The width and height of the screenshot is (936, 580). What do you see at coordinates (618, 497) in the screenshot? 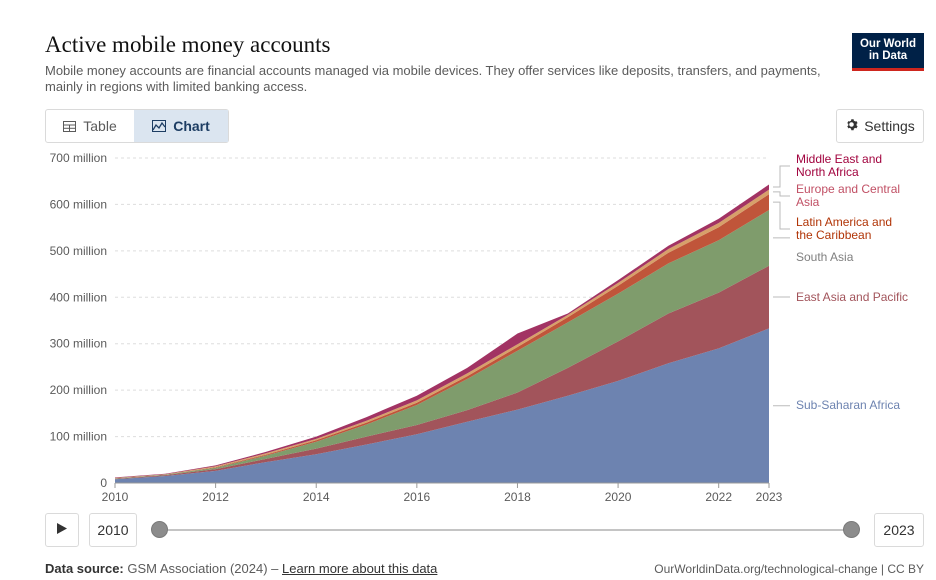
I see `x-tick-label: 2020` at bounding box center [618, 497].